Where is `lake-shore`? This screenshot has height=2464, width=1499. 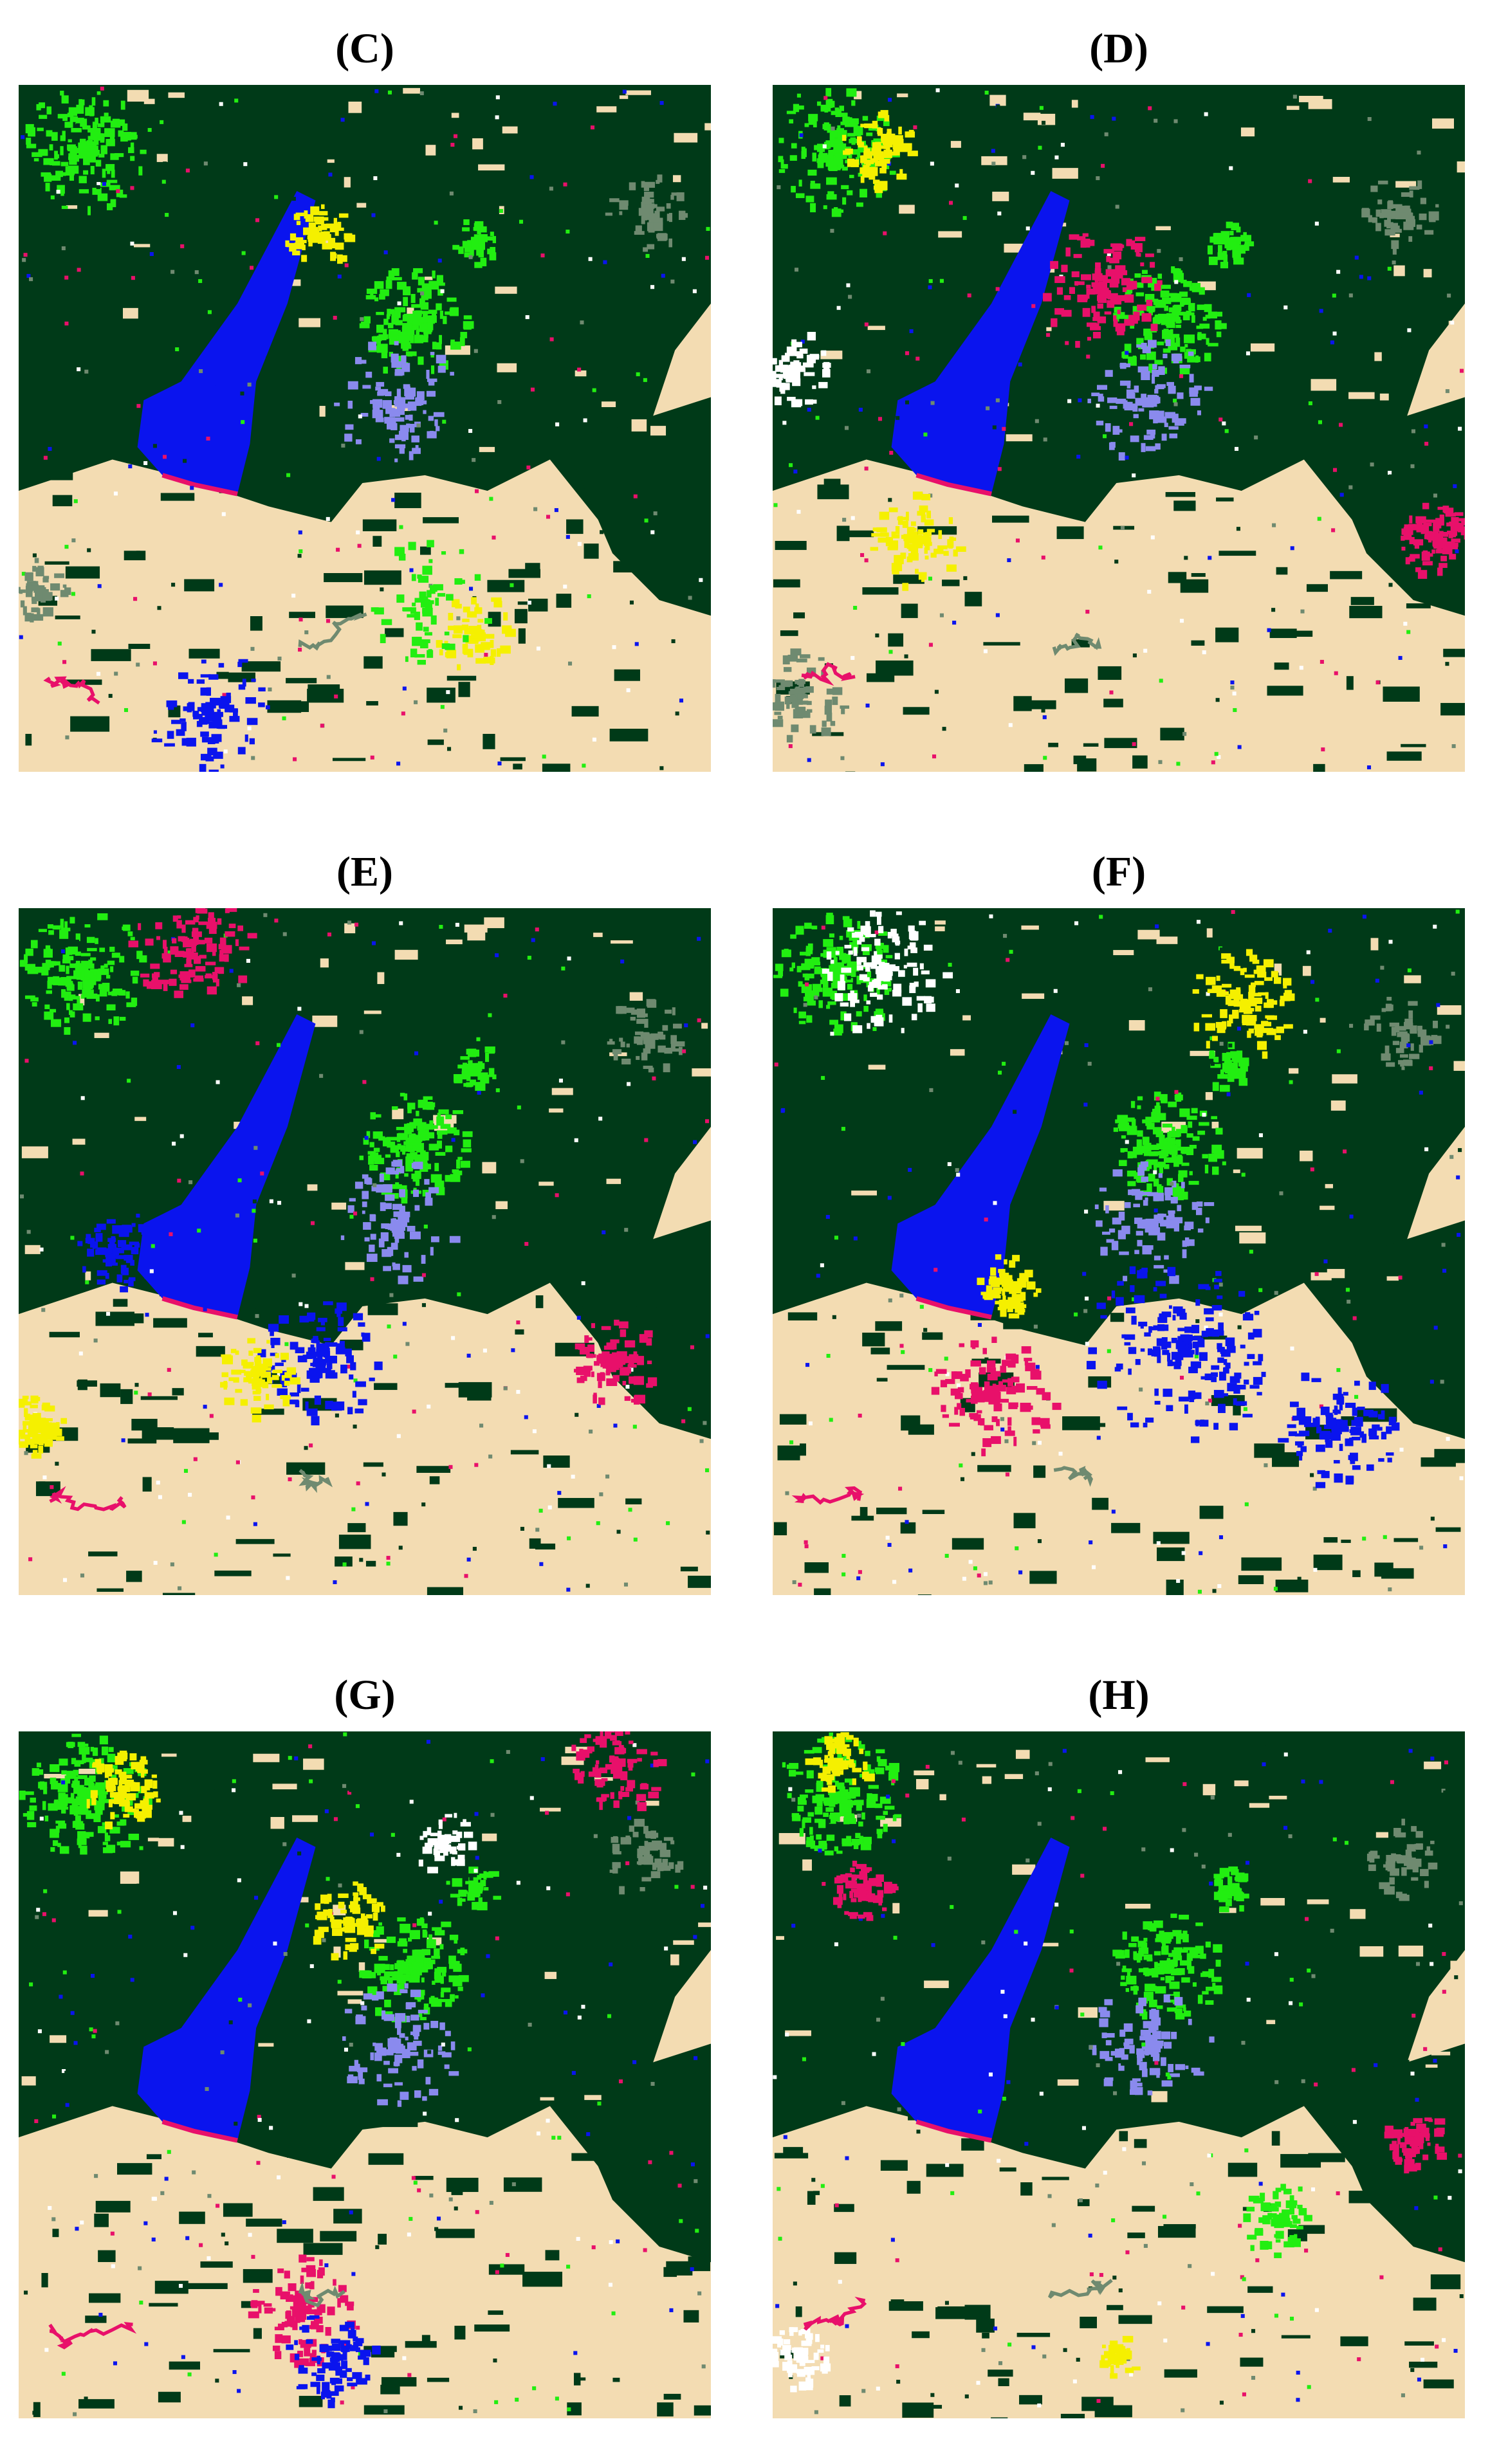 lake-shore is located at coordinates (199, 1308).